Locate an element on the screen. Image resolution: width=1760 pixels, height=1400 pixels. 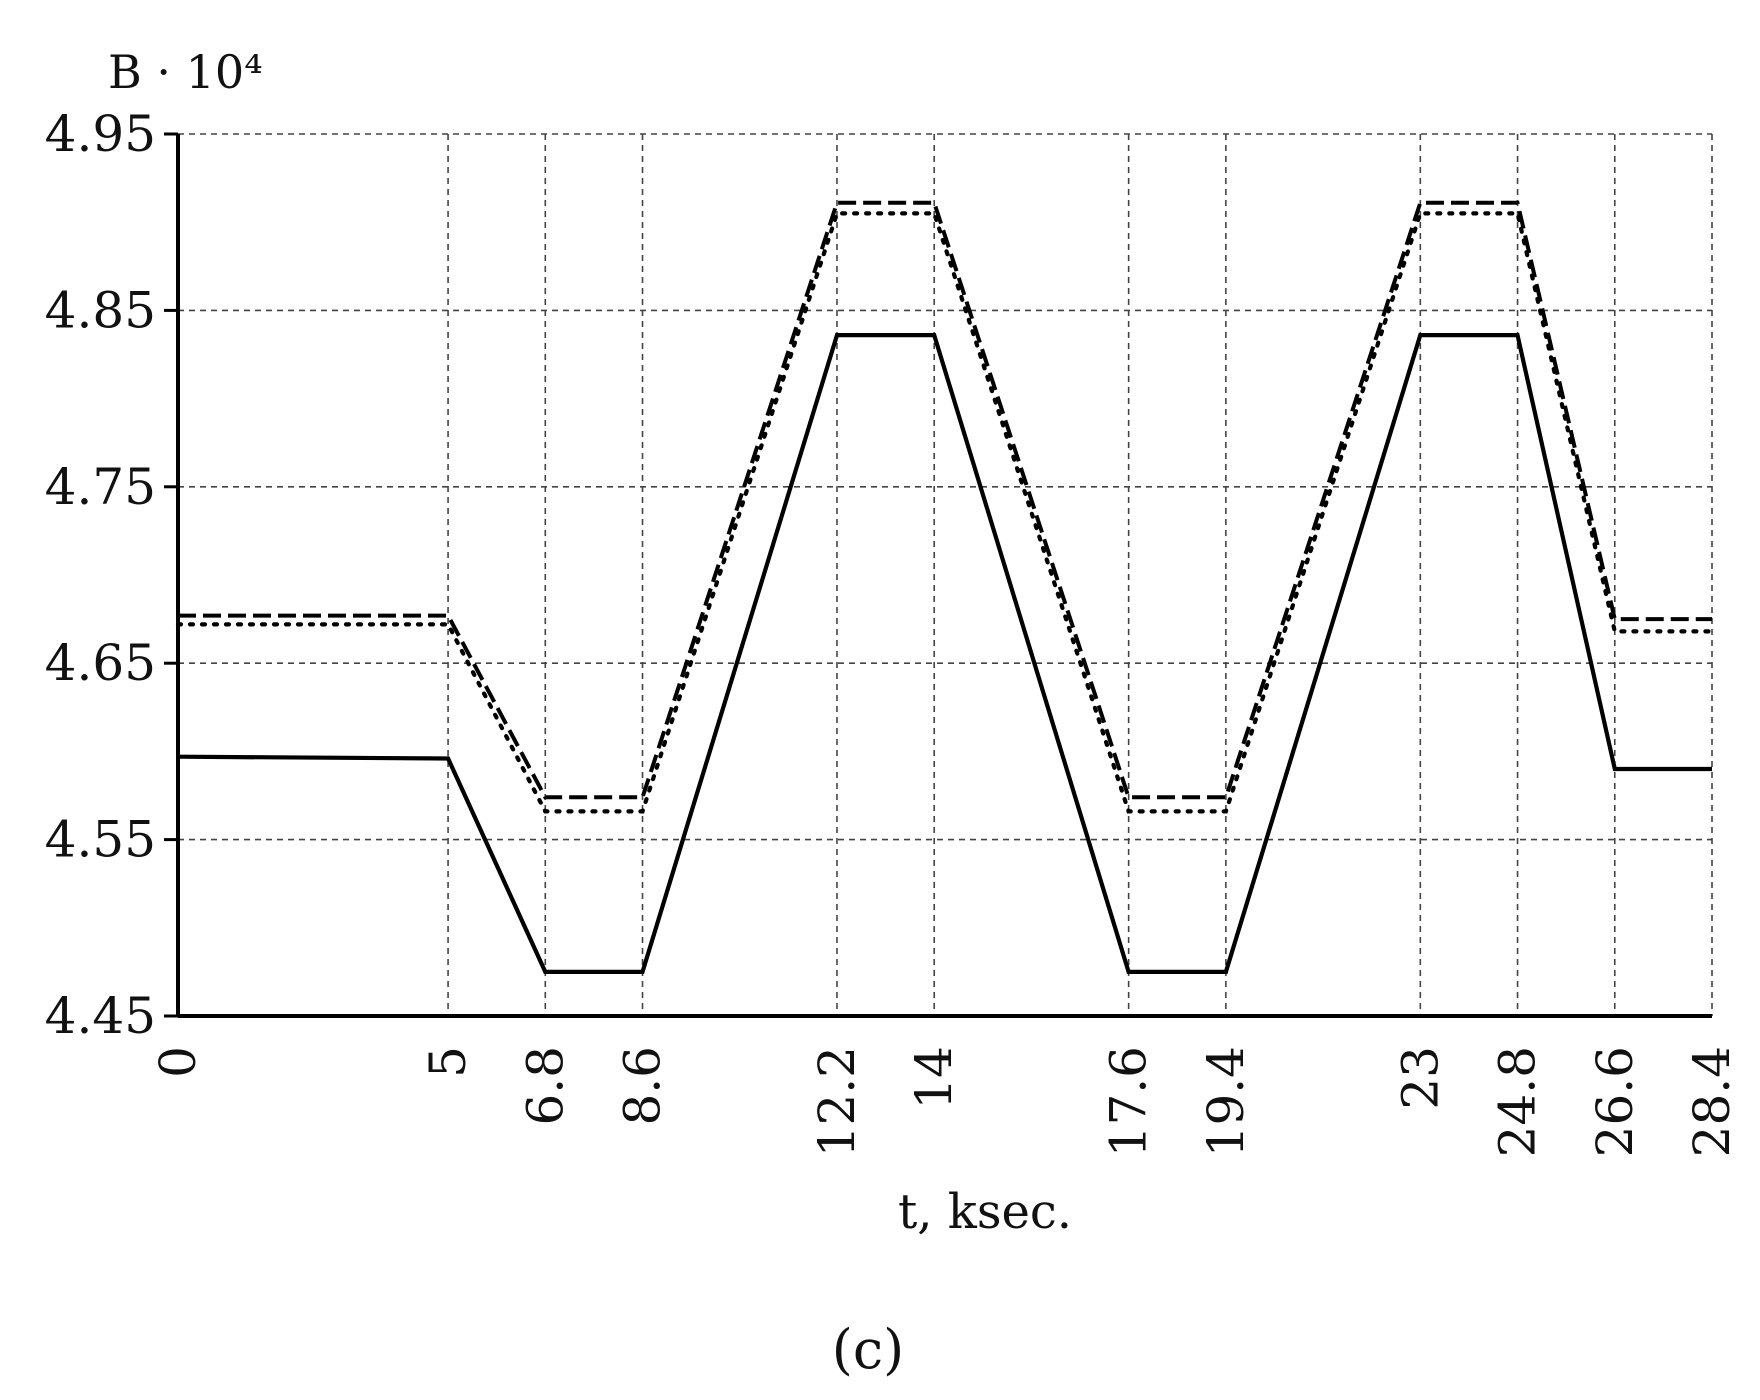
x-tick-label: 0 is located at coordinates (178, 1062).